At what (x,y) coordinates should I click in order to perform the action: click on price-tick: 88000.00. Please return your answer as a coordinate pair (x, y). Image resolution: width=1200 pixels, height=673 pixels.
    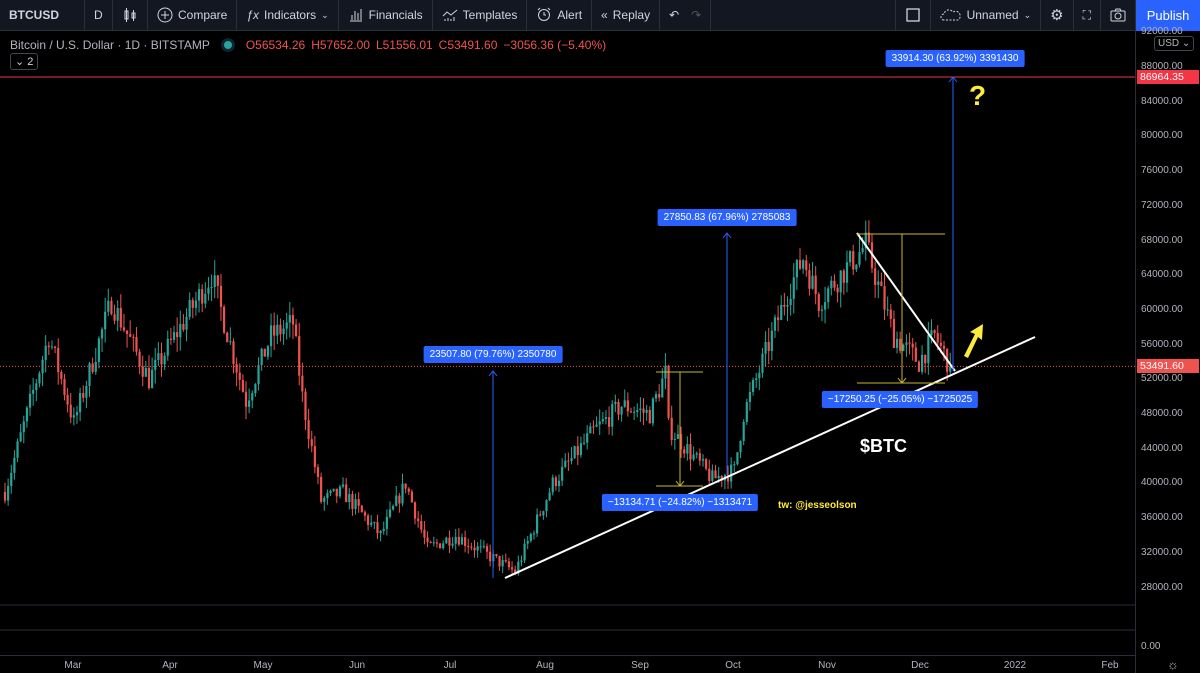
    Looking at the image, I should click on (1162, 66).